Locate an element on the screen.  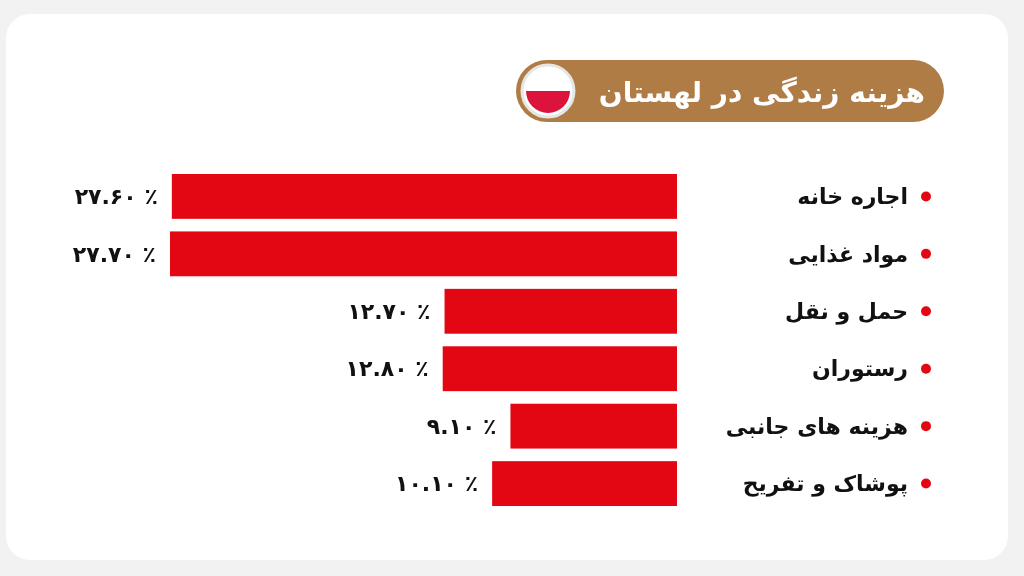
text: هزینه زندگی در لهستان is located at coordinates (761, 92).